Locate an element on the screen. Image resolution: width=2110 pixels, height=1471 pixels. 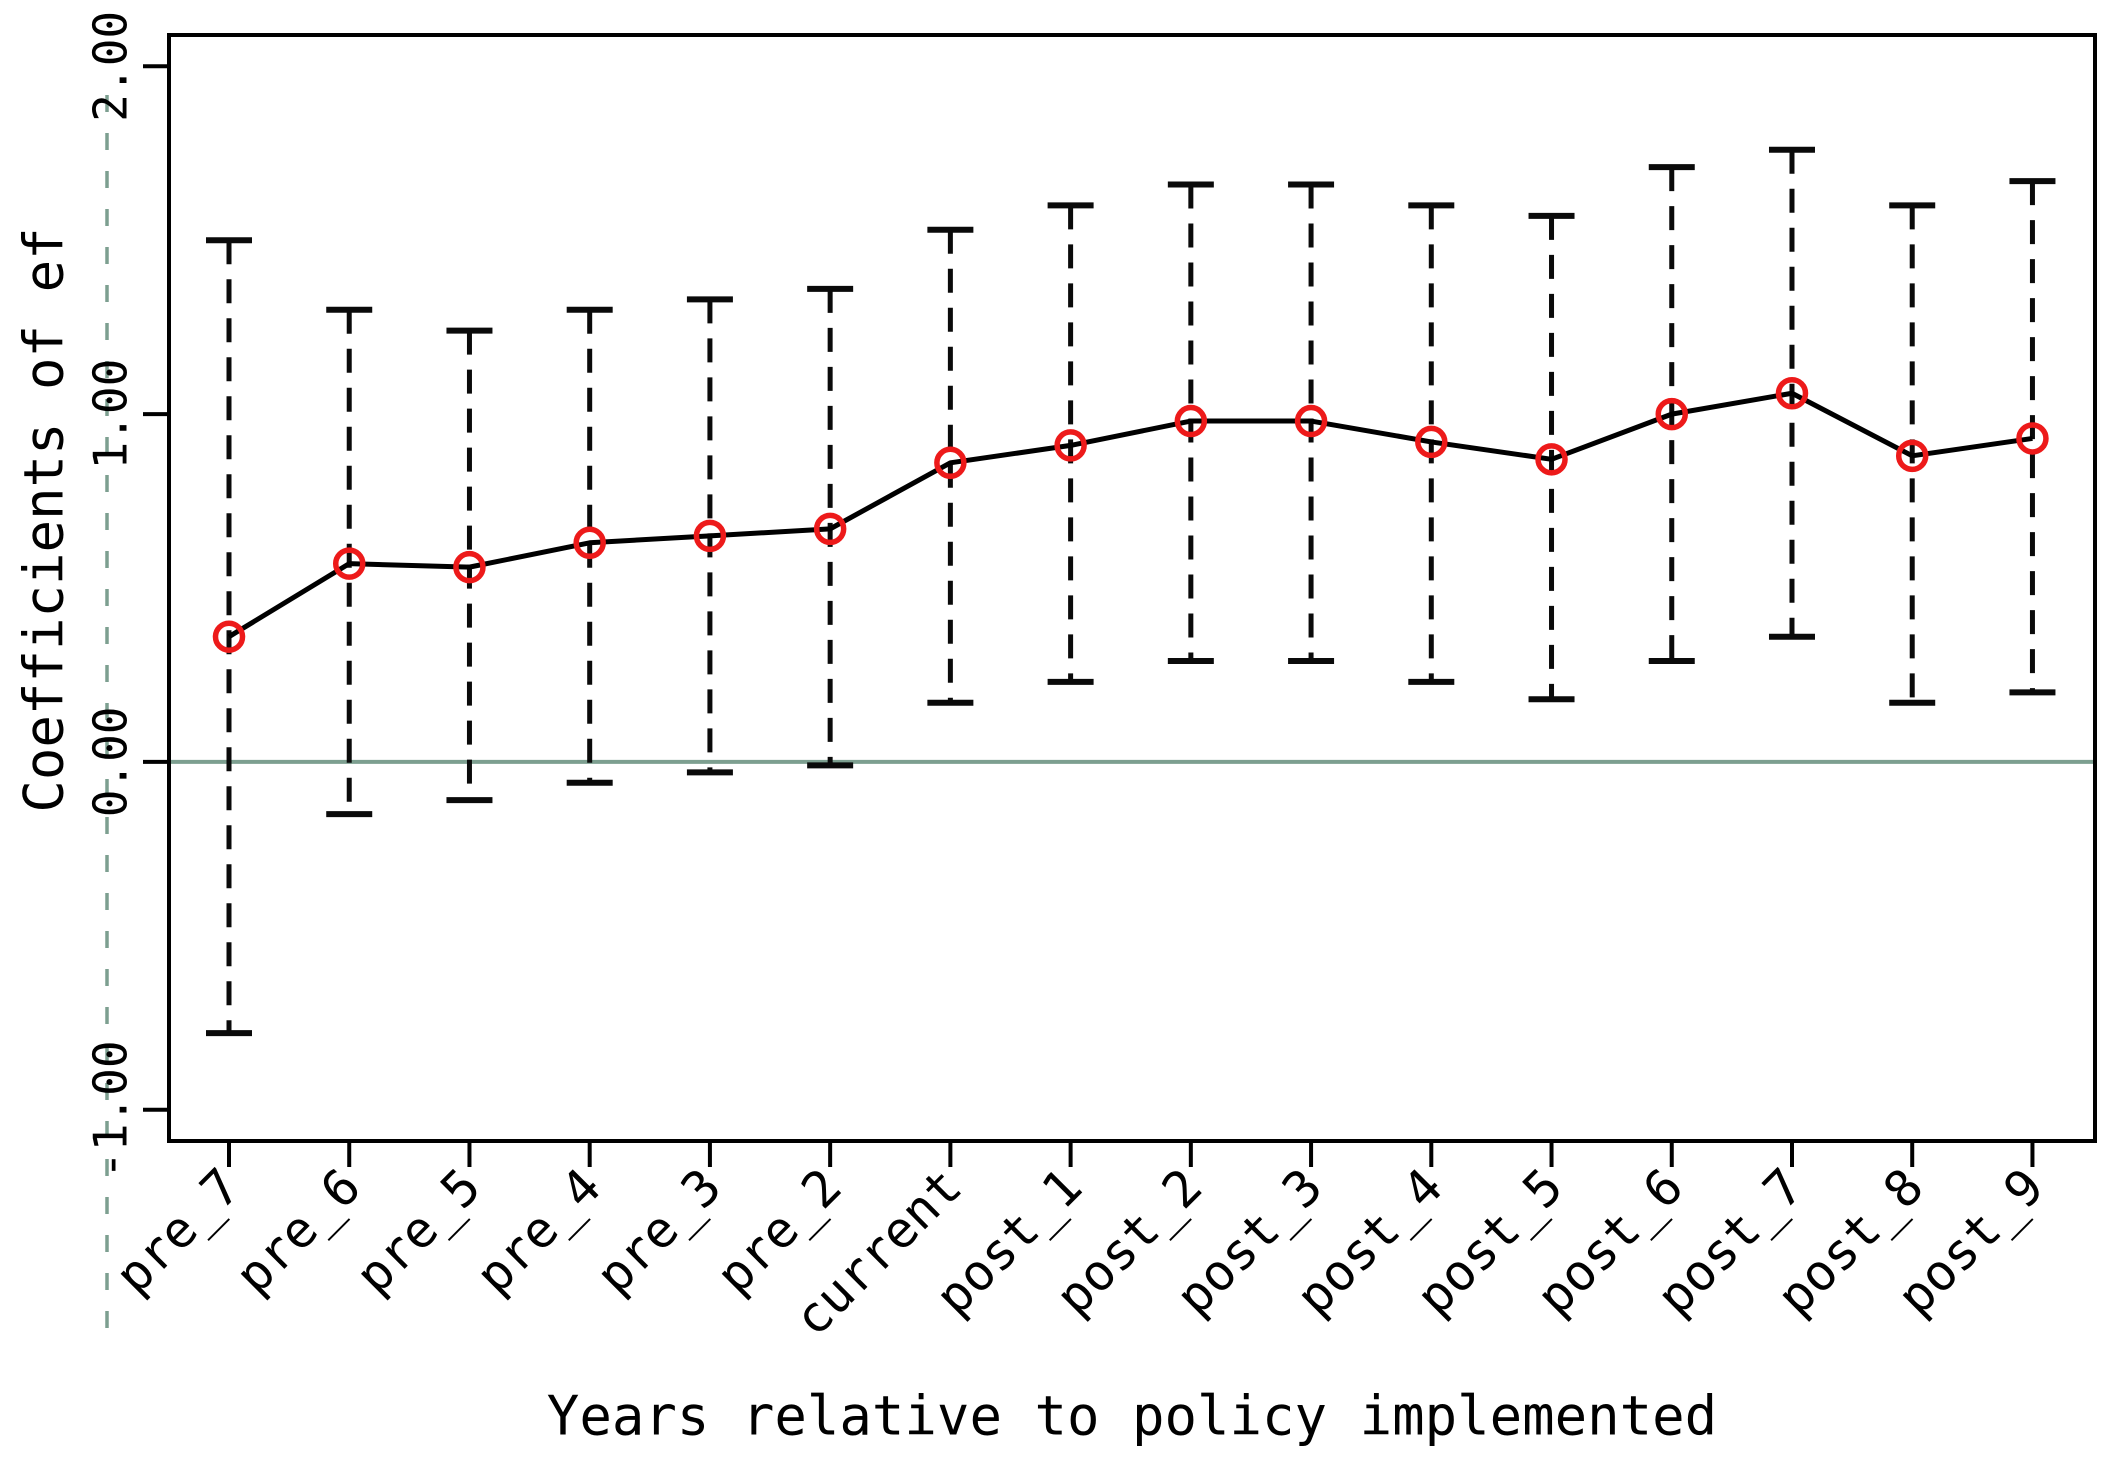
y-axis-title: Coefficients of ef is located at coordinates (44, 520).